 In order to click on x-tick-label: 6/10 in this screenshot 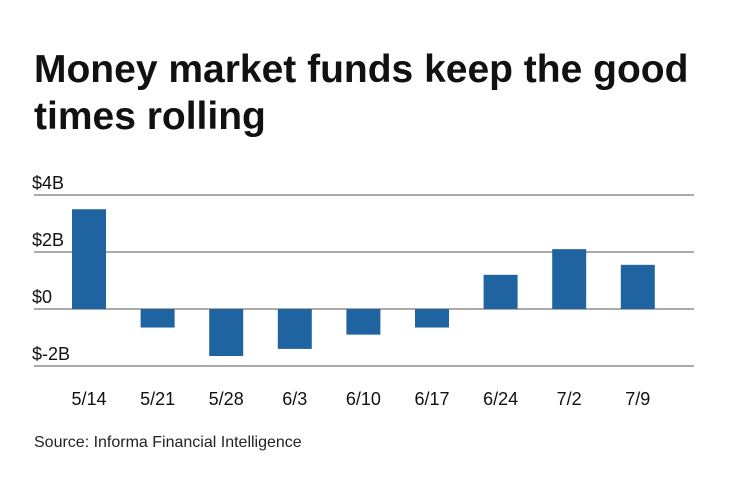, I will do `click(363, 399)`.